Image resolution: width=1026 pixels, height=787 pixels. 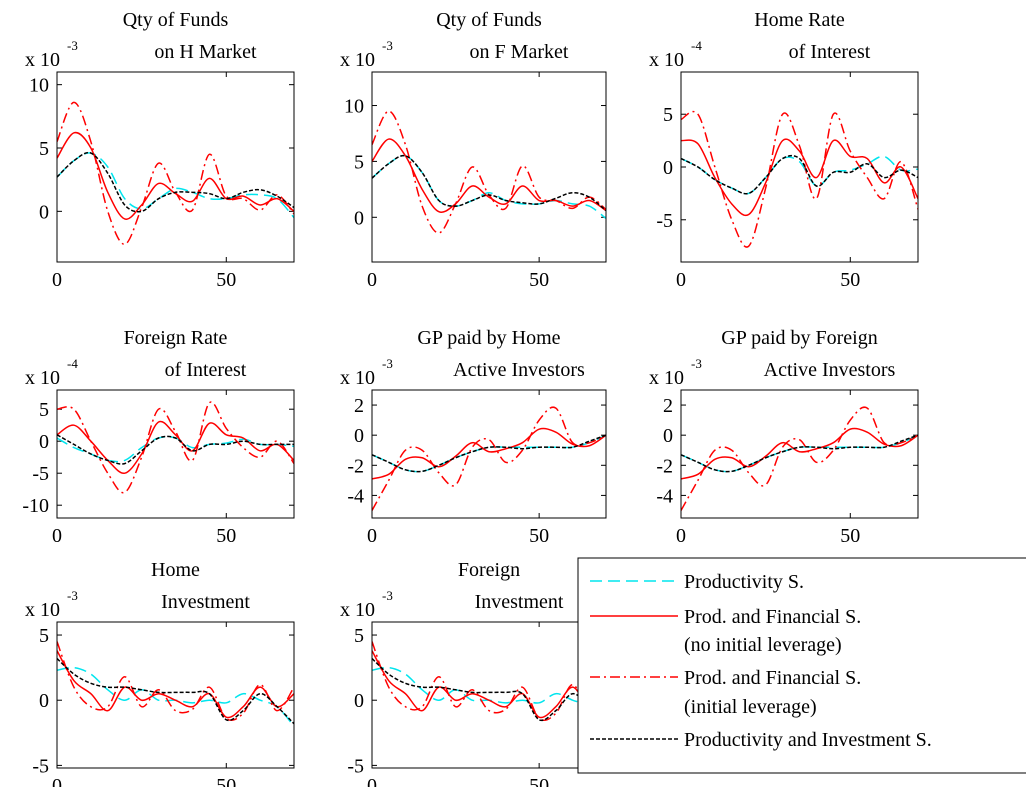 What do you see at coordinates (763, 645) in the screenshot?
I see `legend-label: (no initial leverage)` at bounding box center [763, 645].